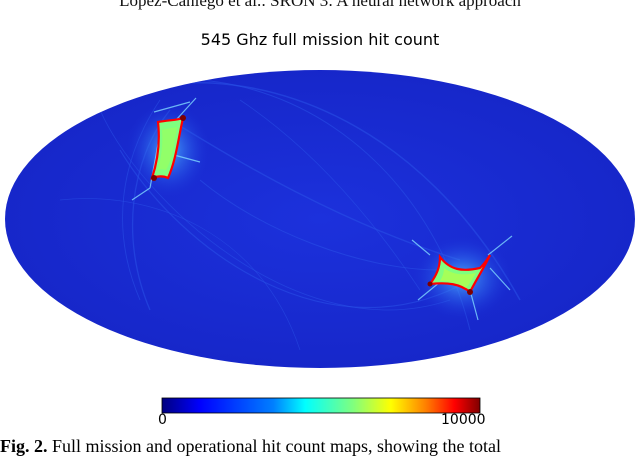  Describe the element at coordinates (463, 420) in the screenshot. I see `colorbar-max-label: 10000` at that location.